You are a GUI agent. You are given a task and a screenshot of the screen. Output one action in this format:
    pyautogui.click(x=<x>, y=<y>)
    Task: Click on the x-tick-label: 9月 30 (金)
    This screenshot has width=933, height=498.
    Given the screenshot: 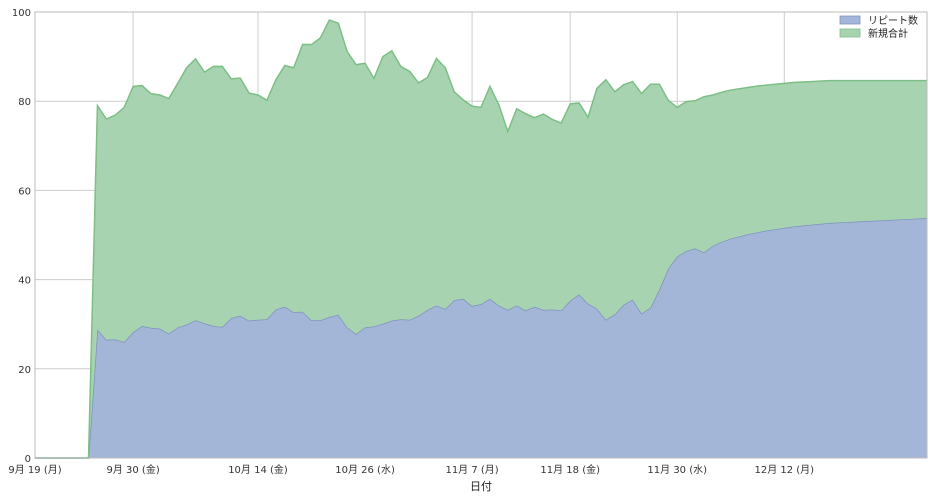 What is the action you would take?
    pyautogui.click(x=132, y=469)
    